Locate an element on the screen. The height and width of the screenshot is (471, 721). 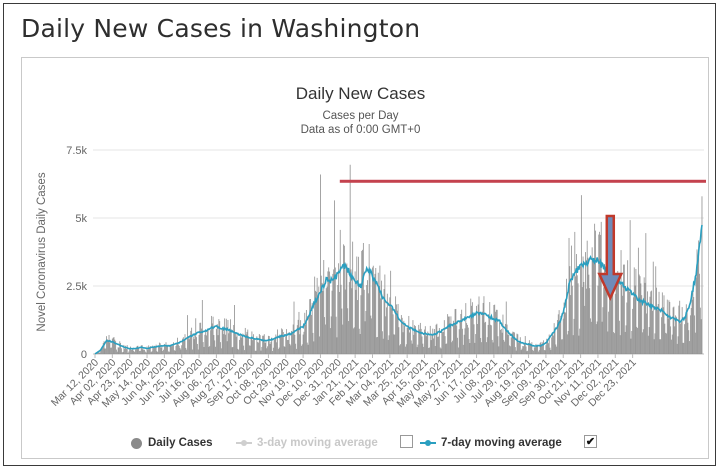
3day-average-checkbox is located at coordinates (406, 441).